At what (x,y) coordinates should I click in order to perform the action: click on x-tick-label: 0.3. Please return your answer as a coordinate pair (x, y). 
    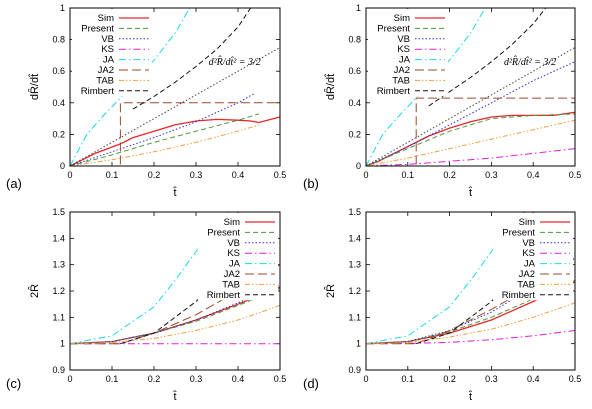
    Looking at the image, I should click on (491, 175).